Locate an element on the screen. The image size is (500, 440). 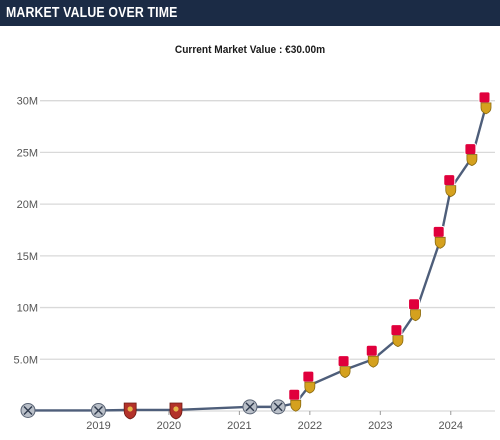
x-tick-label: 2023 is located at coordinates (380, 426).